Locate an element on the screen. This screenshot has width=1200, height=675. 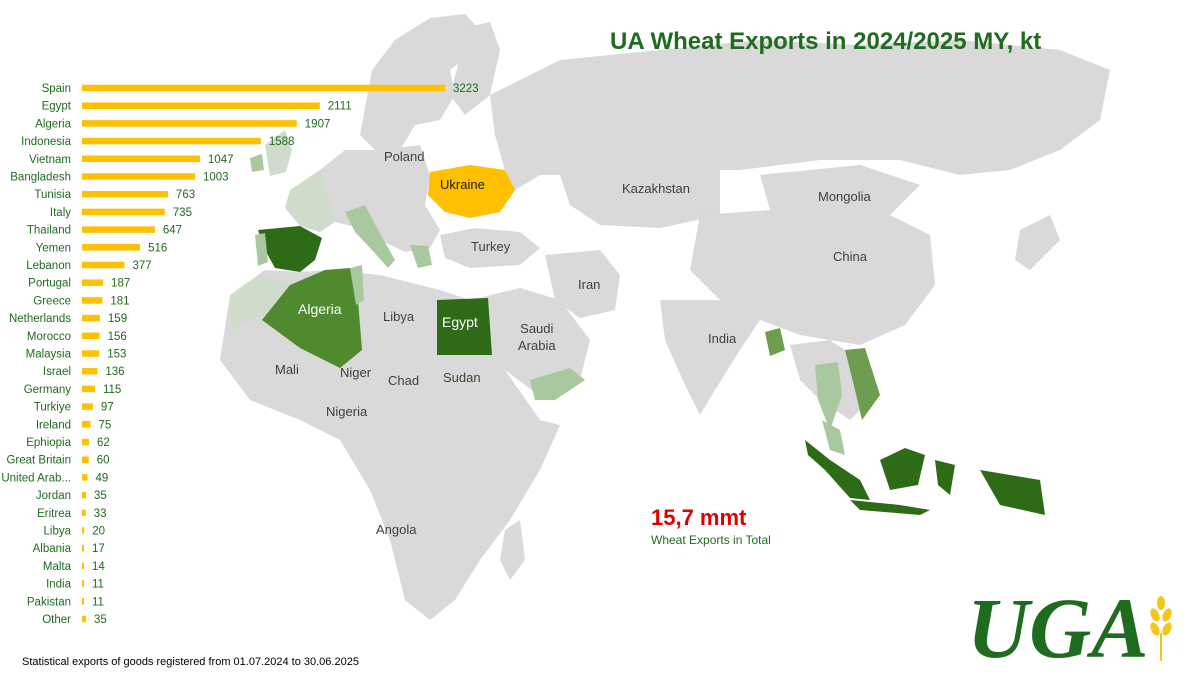
china-shape is located at coordinates (812, 277).